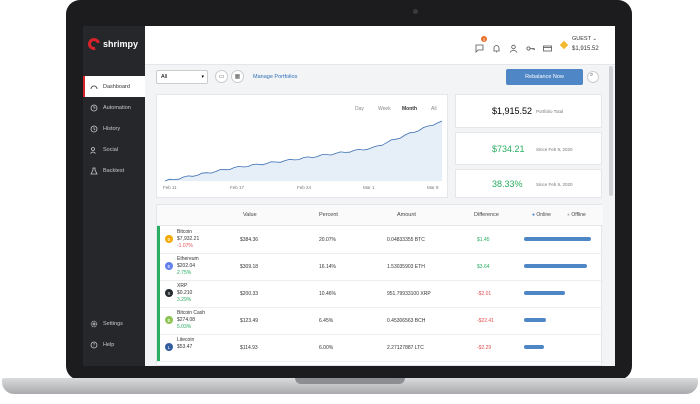 The width and height of the screenshot is (700, 404). I want to click on legend-online-label: Online, so click(543, 215).